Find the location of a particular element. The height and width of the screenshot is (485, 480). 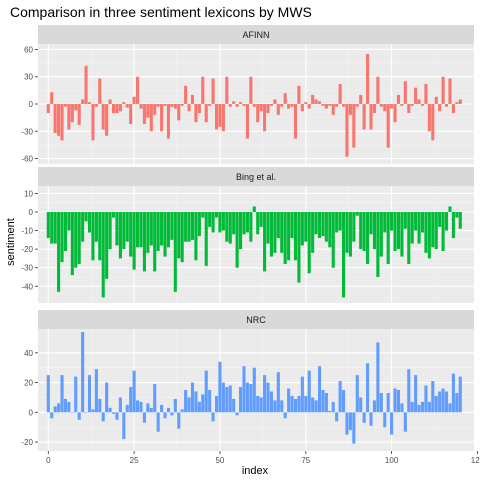

facet-strip is located at coordinates (256, 34).